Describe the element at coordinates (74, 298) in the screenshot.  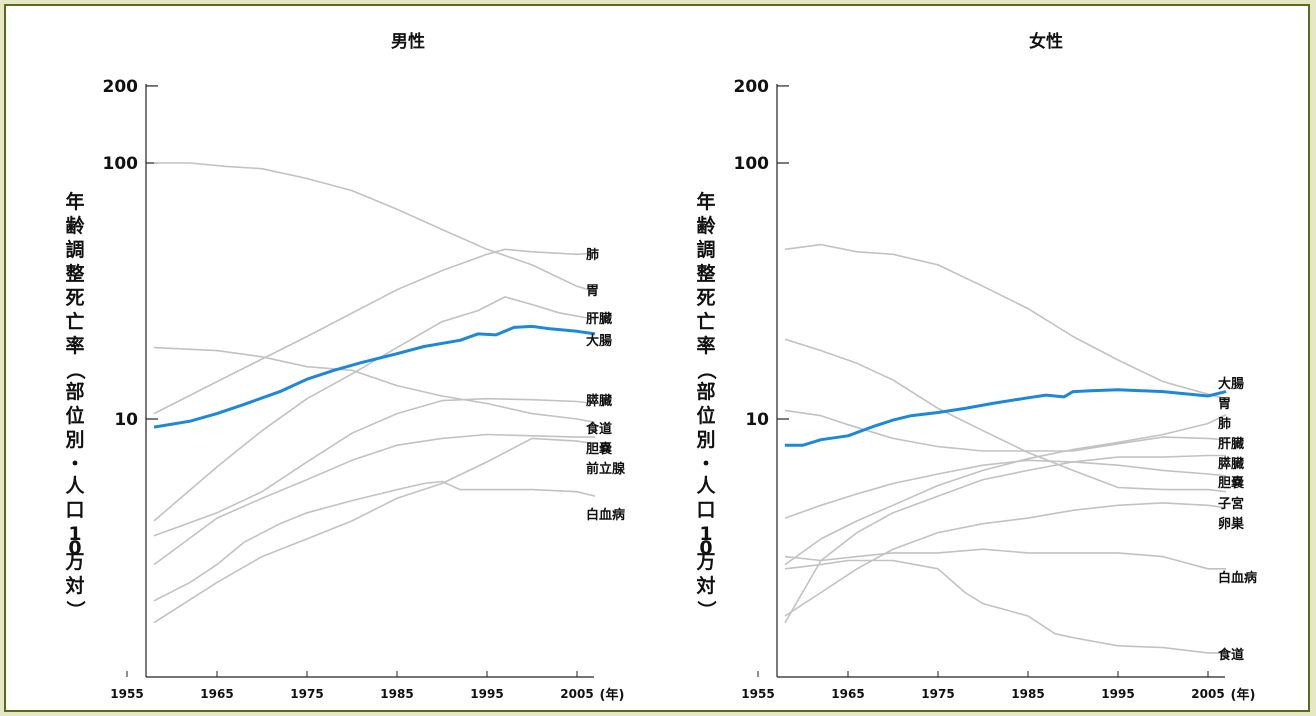
I see `y-axis-label-char: 死` at that location.